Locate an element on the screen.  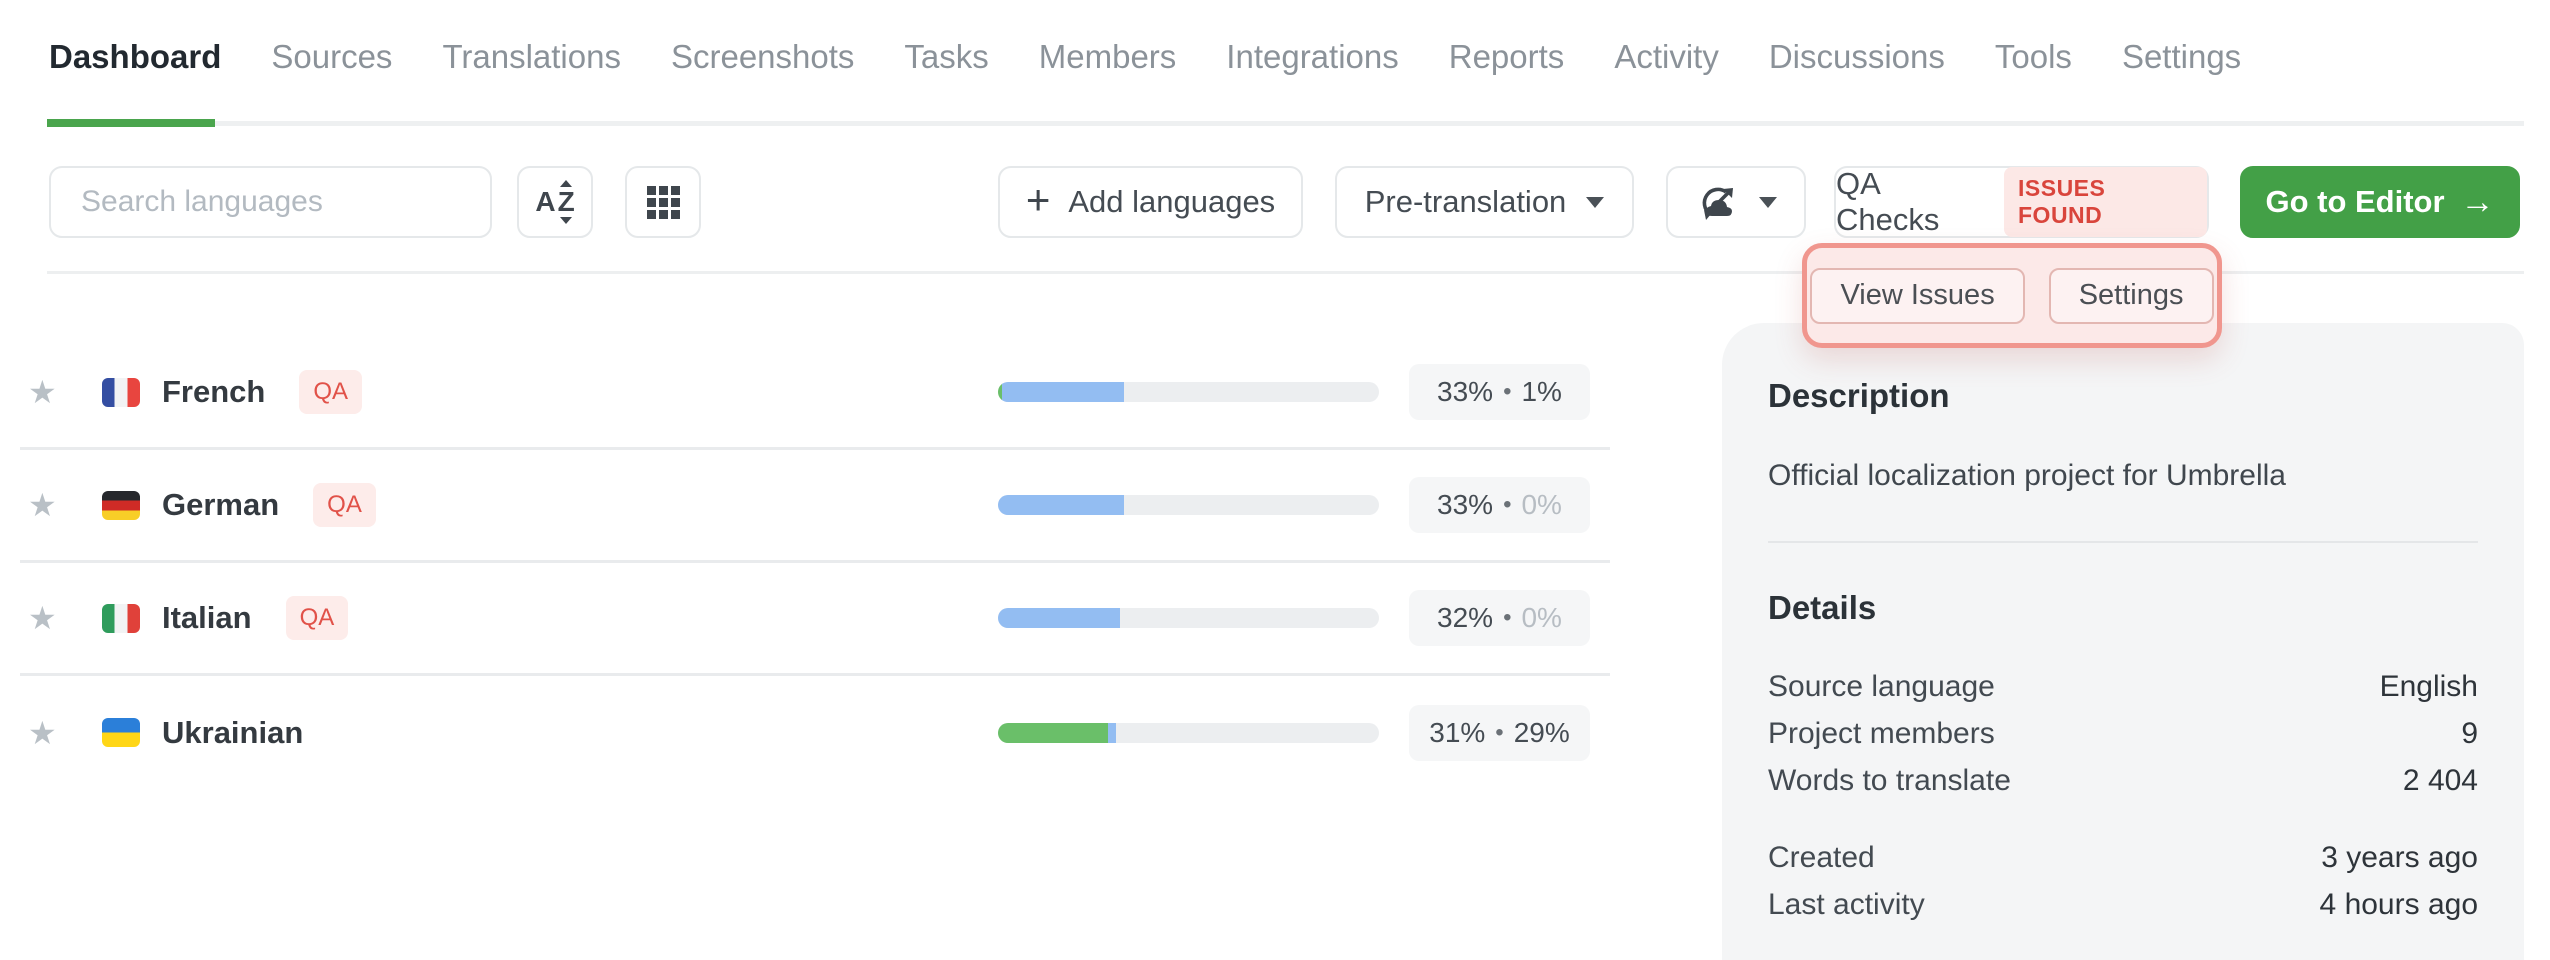
toolbar-separator is located at coordinates (1285, 272).